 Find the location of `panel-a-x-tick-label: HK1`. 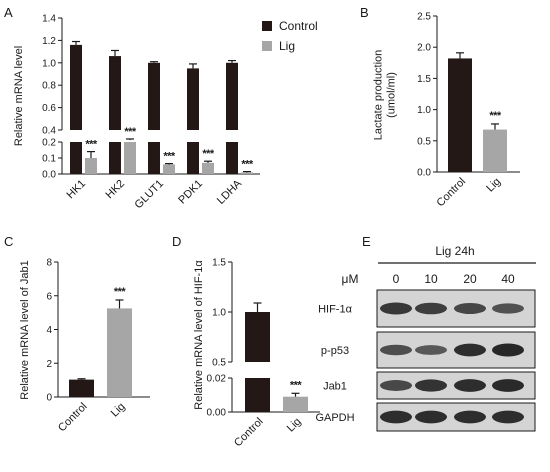

panel-a-x-tick-label: HK1 is located at coordinates (76, 190).